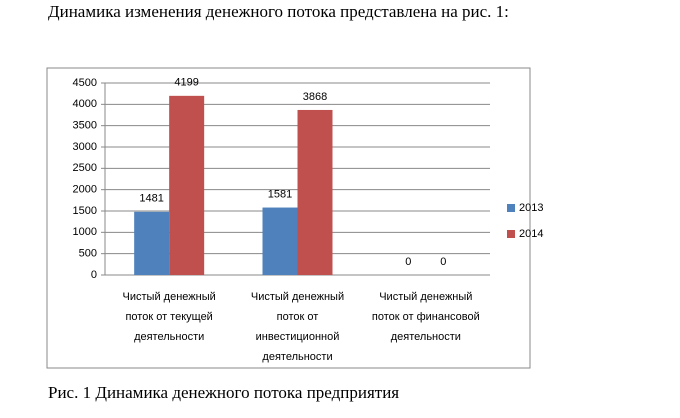 This screenshot has width=680, height=418. Describe the element at coordinates (85, 190) in the screenshot. I see `y-tick-label: 2000` at that location.